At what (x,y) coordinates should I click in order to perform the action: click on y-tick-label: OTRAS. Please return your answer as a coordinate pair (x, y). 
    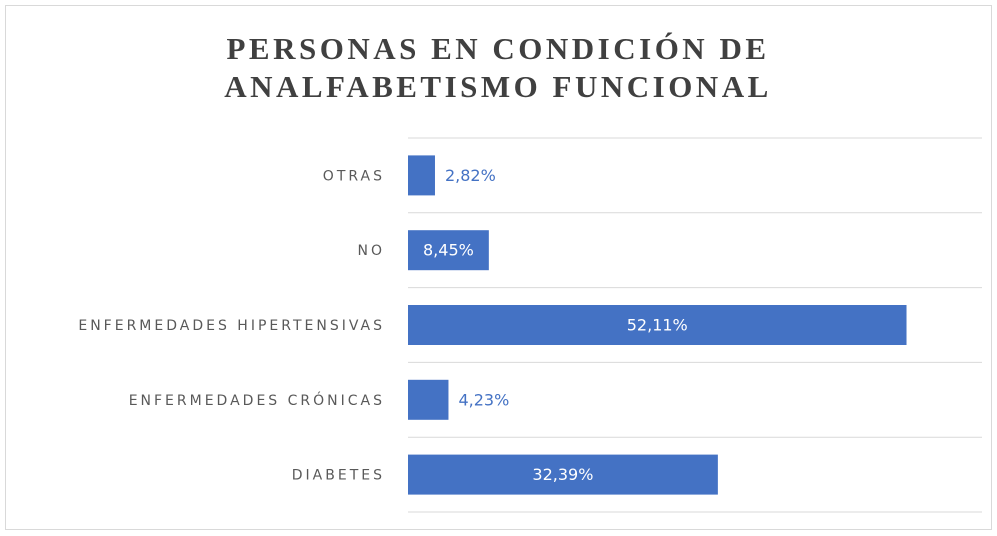
    Looking at the image, I should click on (354, 176).